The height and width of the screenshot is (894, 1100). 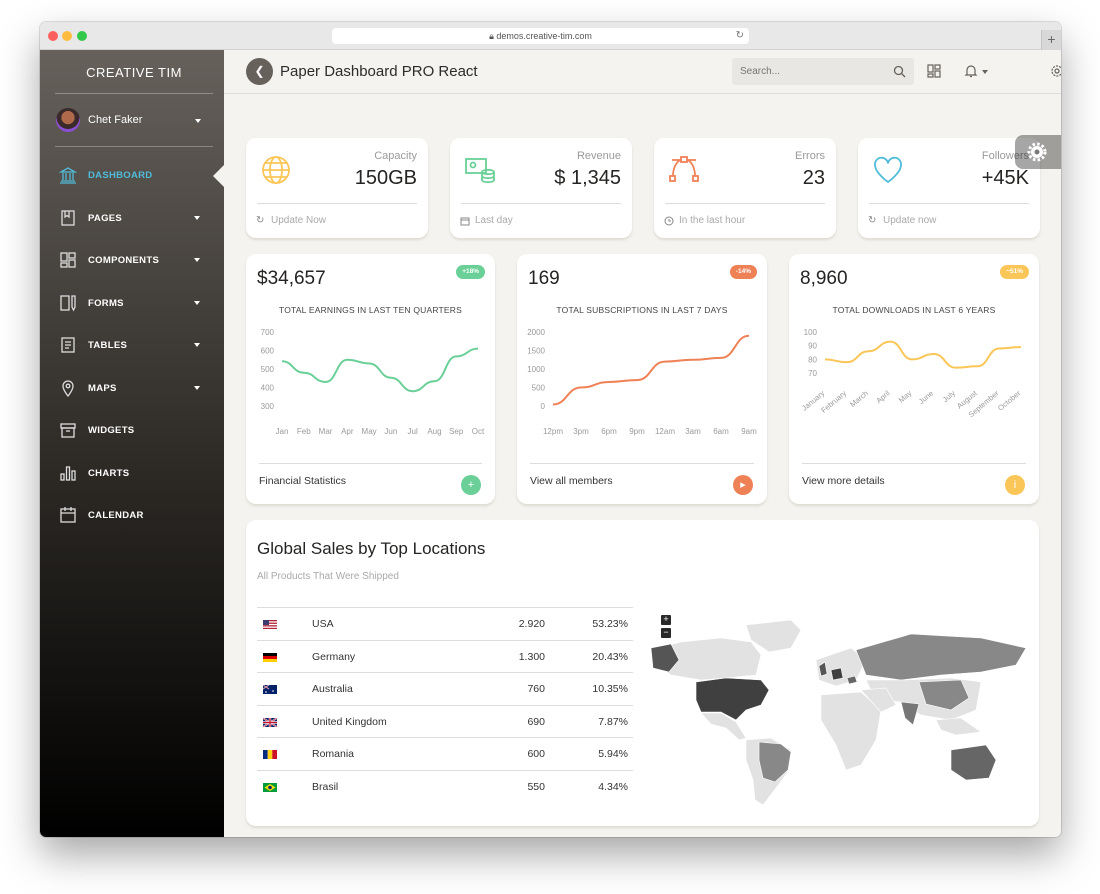 I want to click on add-button: +, so click(x=471, y=485).